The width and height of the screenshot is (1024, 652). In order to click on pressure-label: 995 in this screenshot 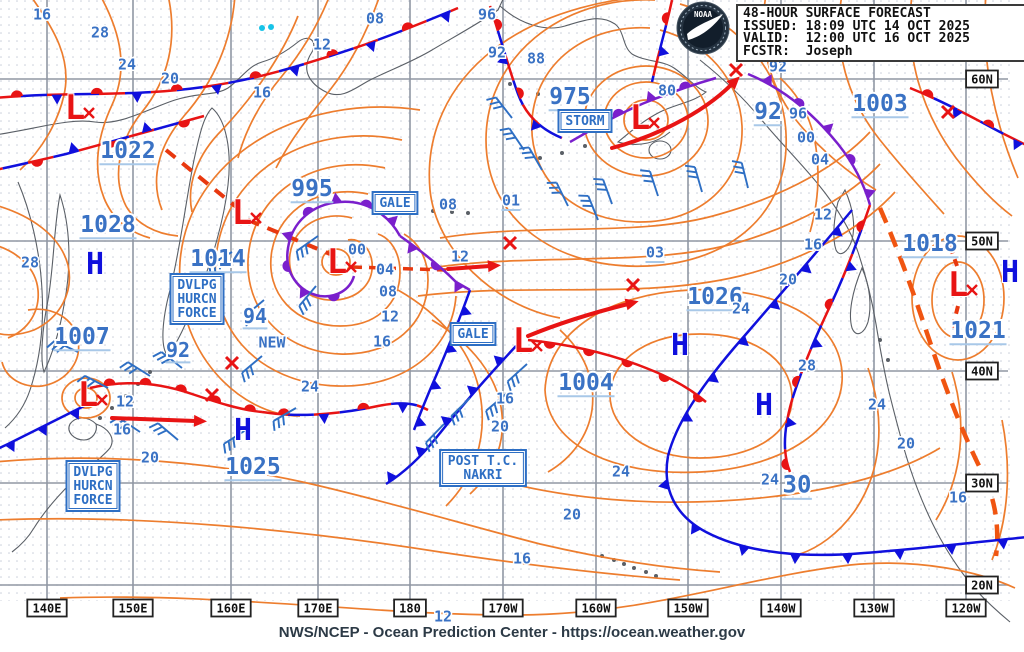, I will do `click(312, 189)`.